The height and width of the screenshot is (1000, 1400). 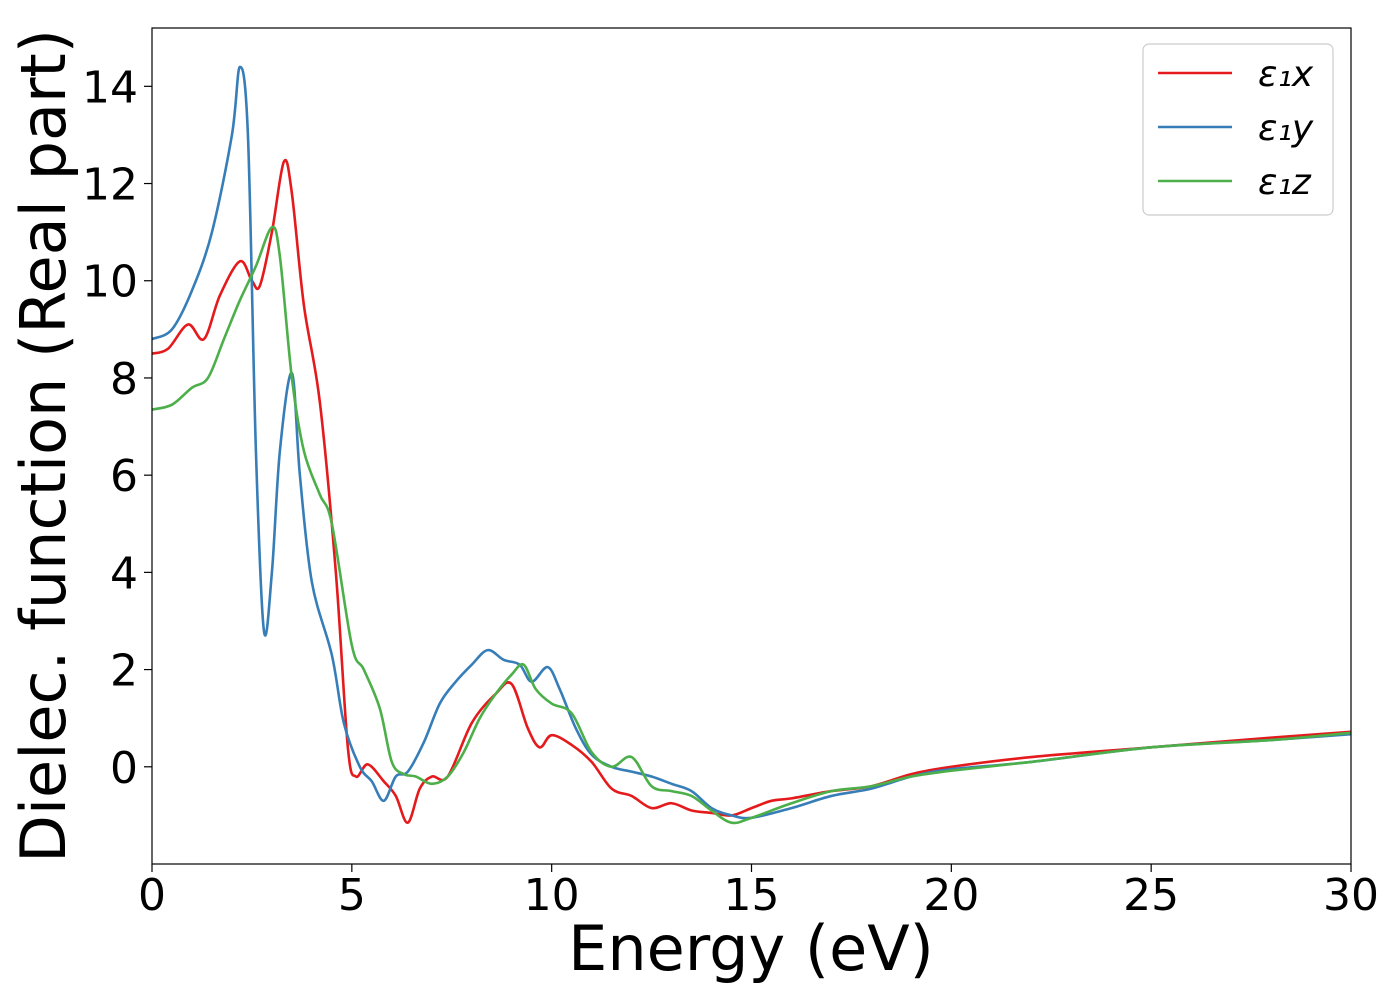 I want to click on x-tick-label: 10, so click(x=552, y=895).